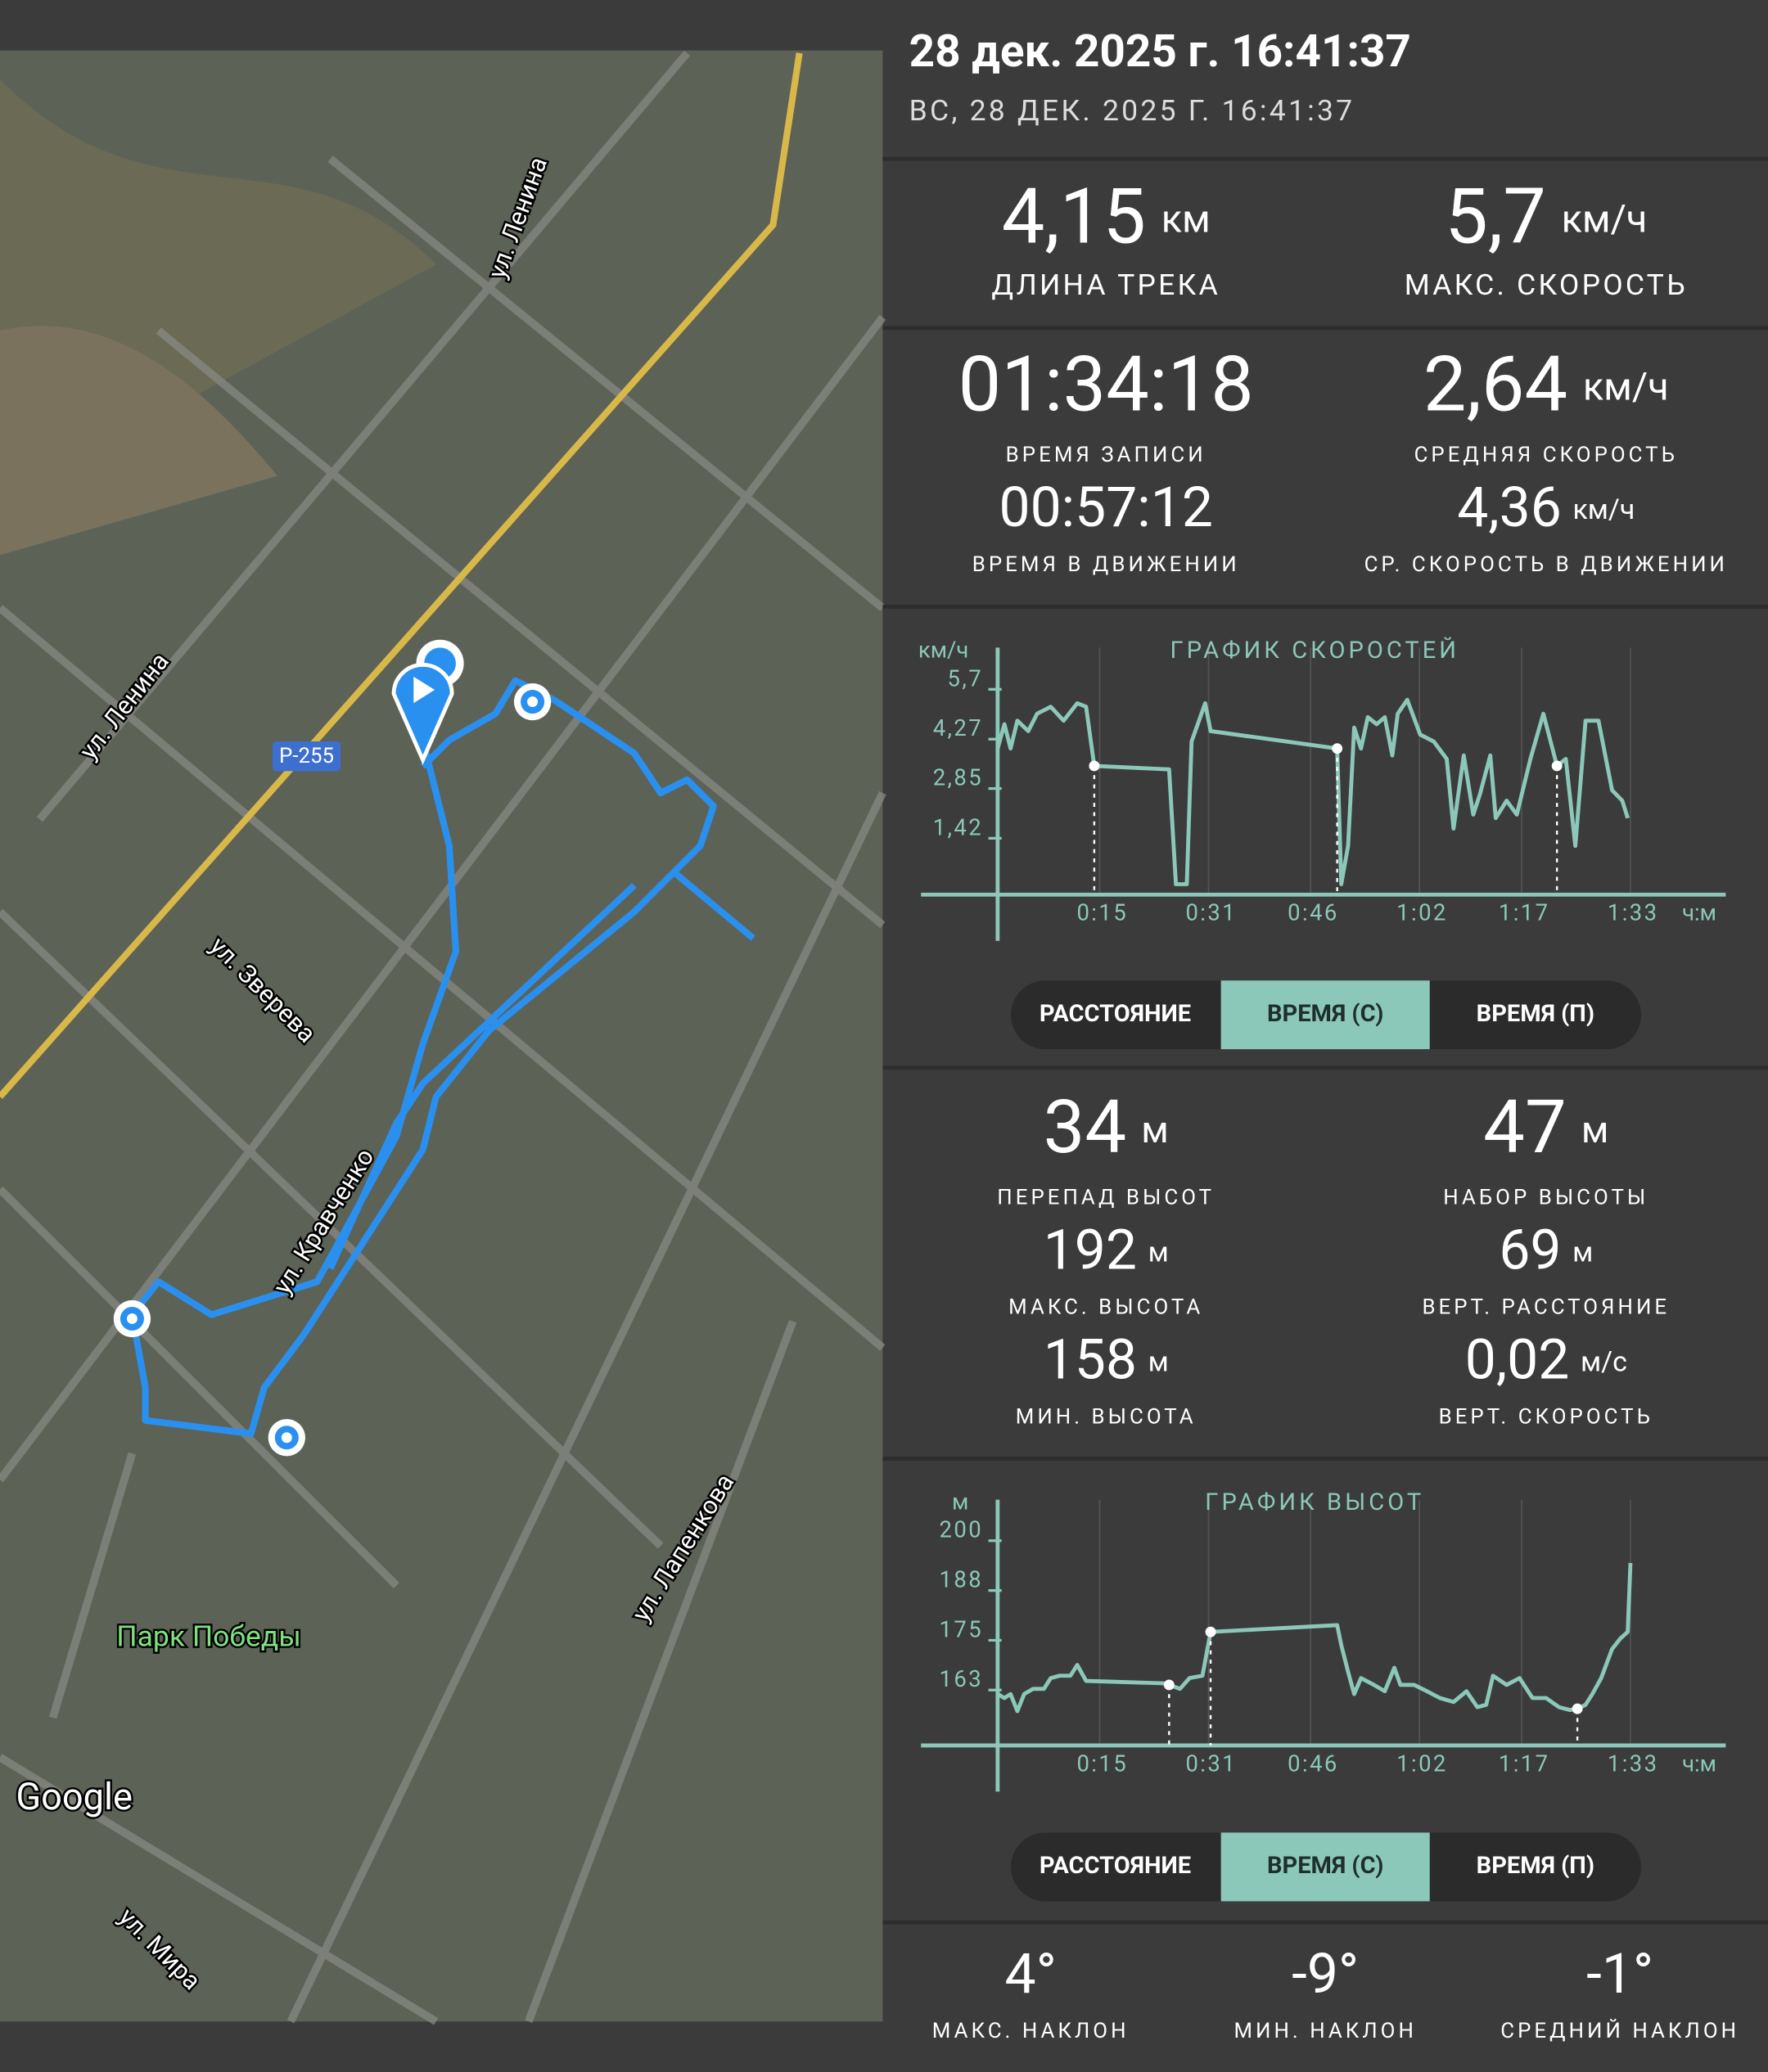 The image size is (1768, 2072). What do you see at coordinates (1530, 1249) in the screenshot?
I see `stat-number: 69` at bounding box center [1530, 1249].